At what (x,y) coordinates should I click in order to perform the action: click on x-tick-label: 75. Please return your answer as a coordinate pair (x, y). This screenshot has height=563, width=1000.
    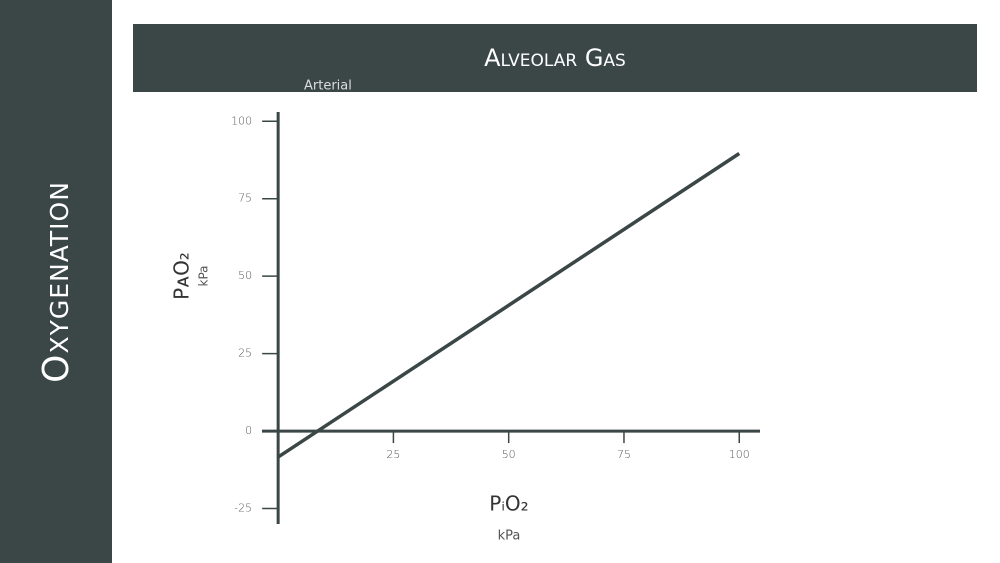
    Looking at the image, I should click on (624, 454).